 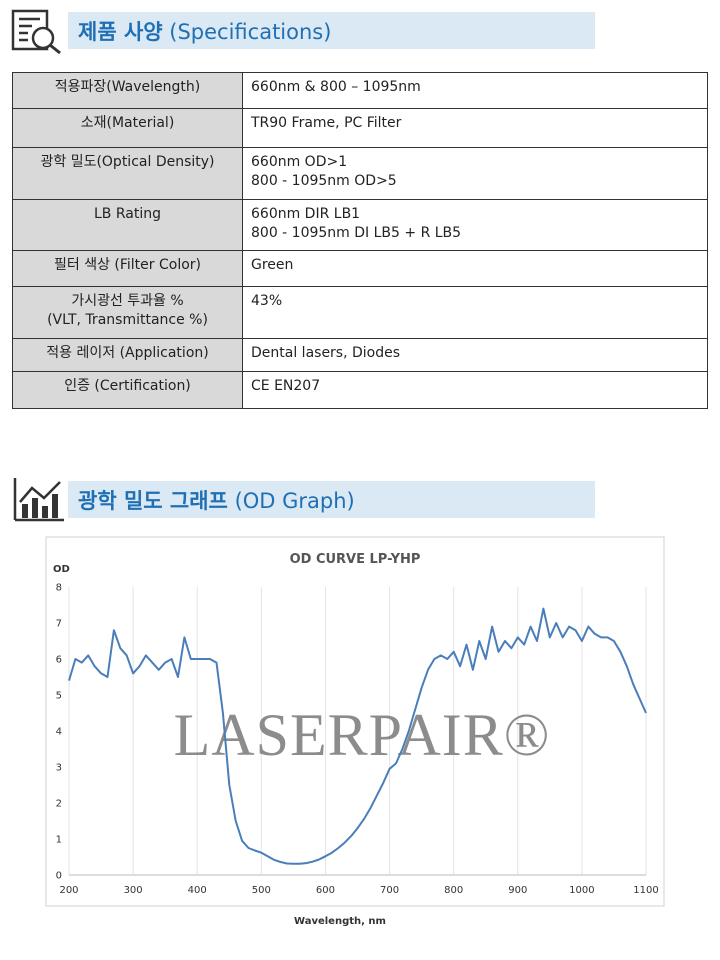 What do you see at coordinates (475, 90) in the screenshot?
I see `value-cell: 660nm & 800 – 1095nm` at bounding box center [475, 90].